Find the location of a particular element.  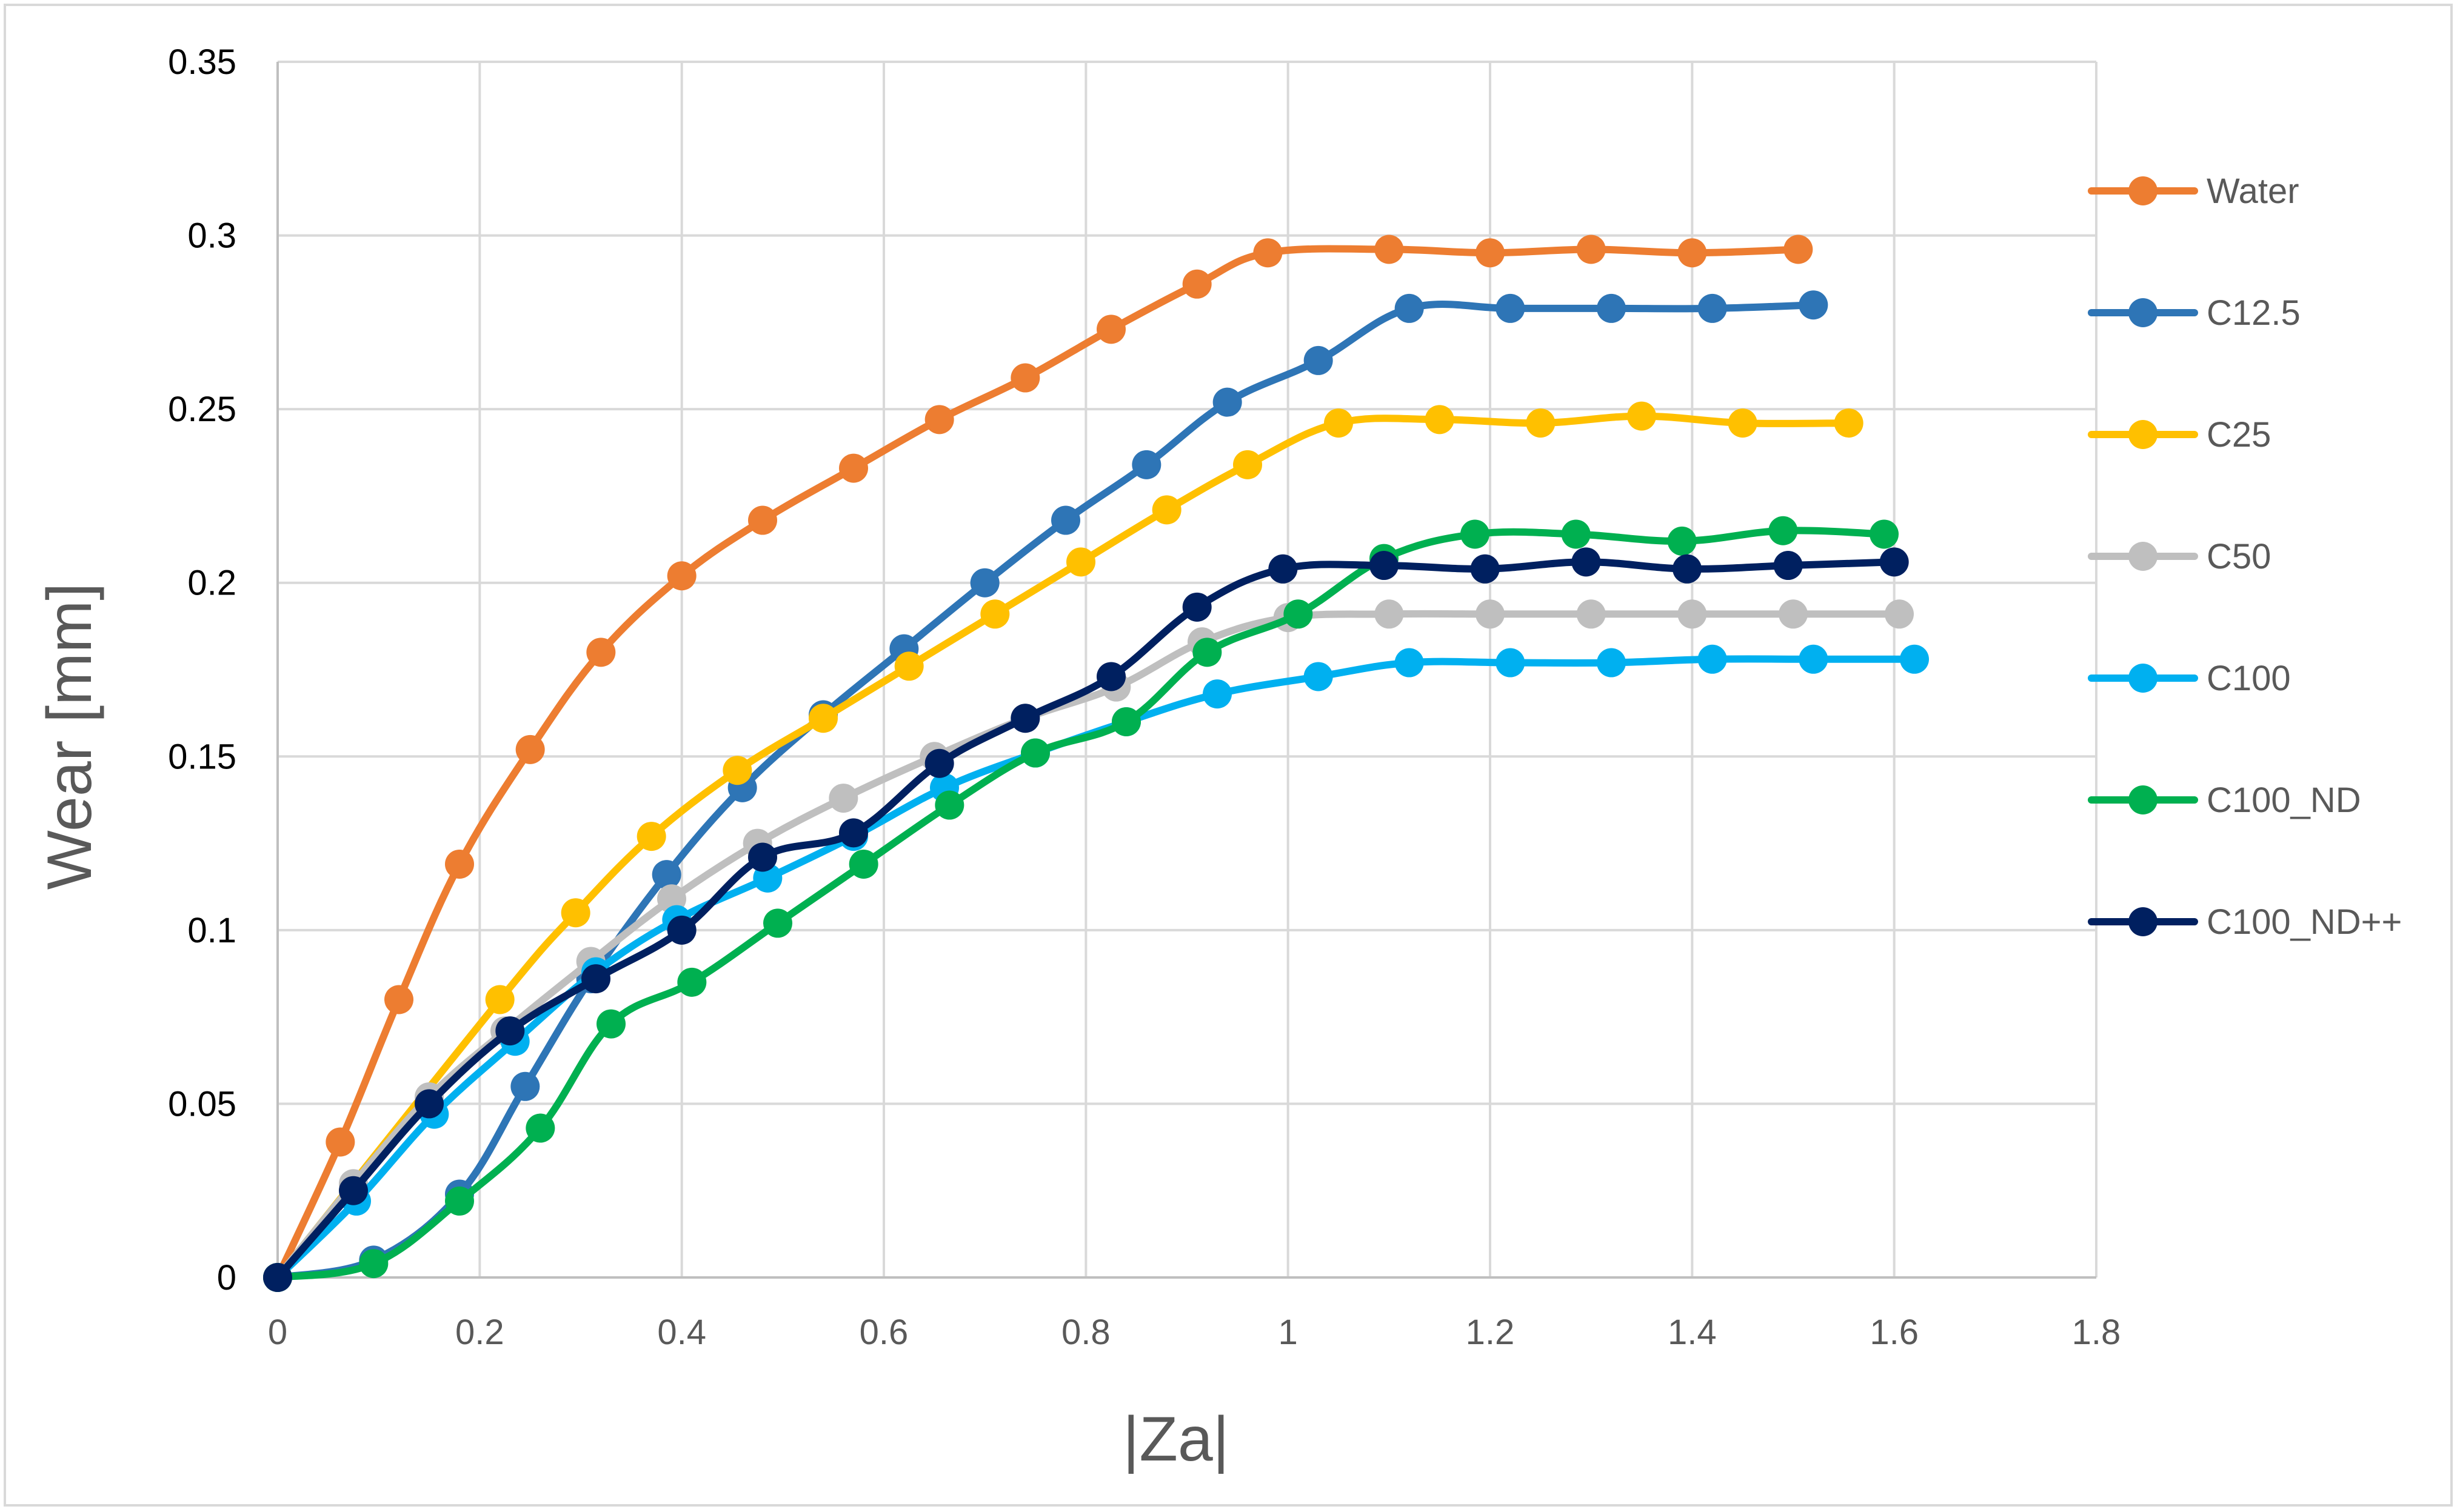

x-tick-label: 0.8 is located at coordinates (1086, 1332).